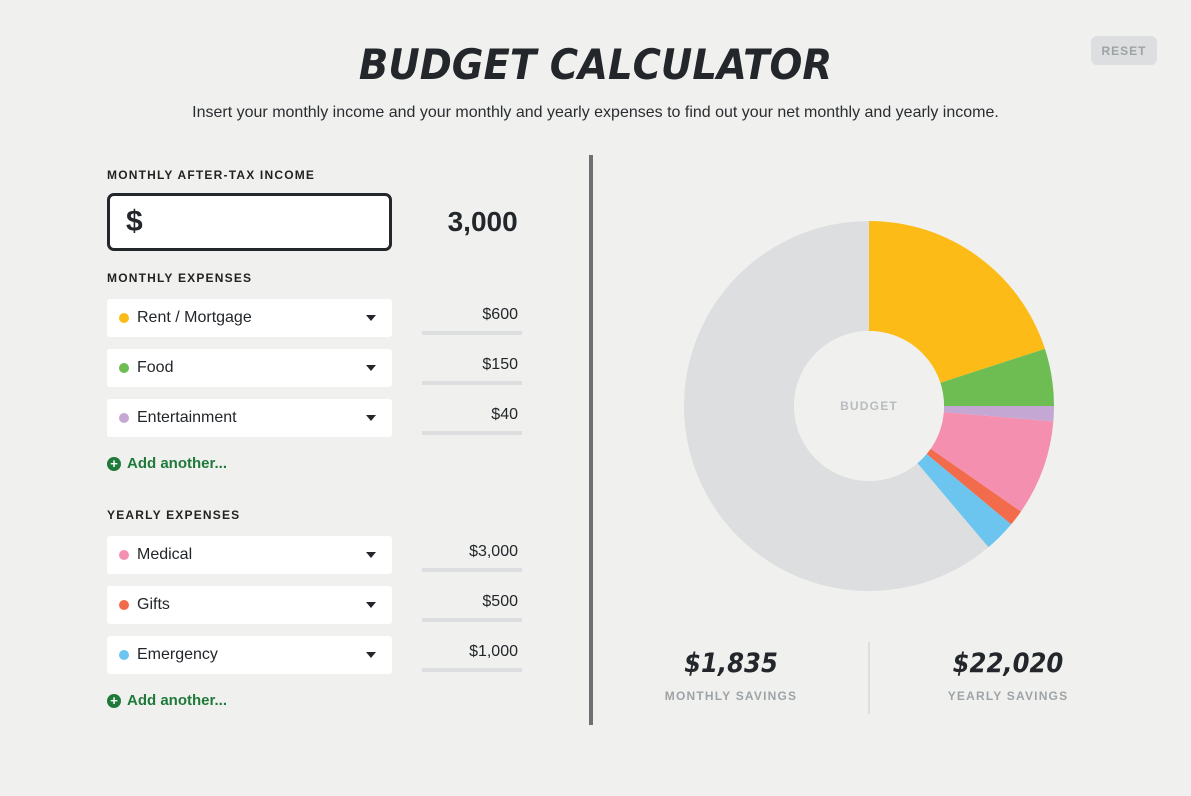 This screenshot has height=796, width=1191. What do you see at coordinates (997, 377) in the screenshot?
I see `pie-slice-food` at bounding box center [997, 377].